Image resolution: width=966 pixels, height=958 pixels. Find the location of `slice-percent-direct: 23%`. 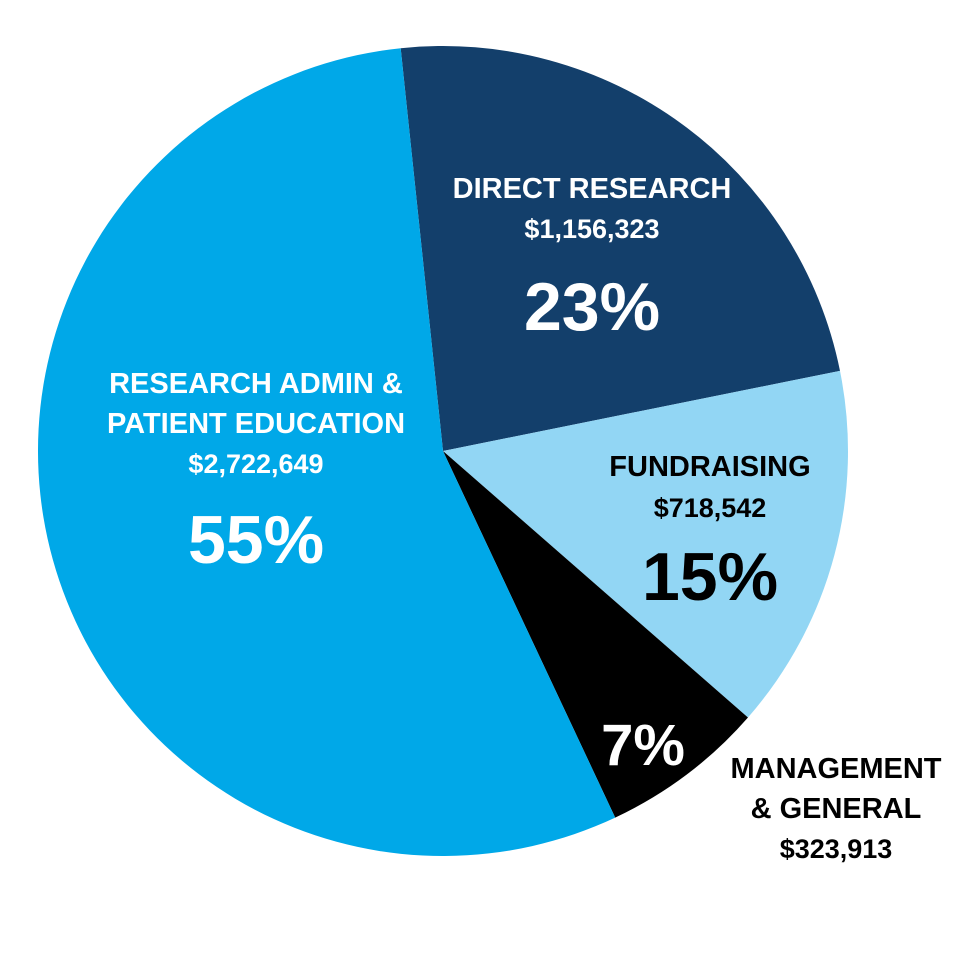

slice-percent-direct: 23% is located at coordinates (592, 307).